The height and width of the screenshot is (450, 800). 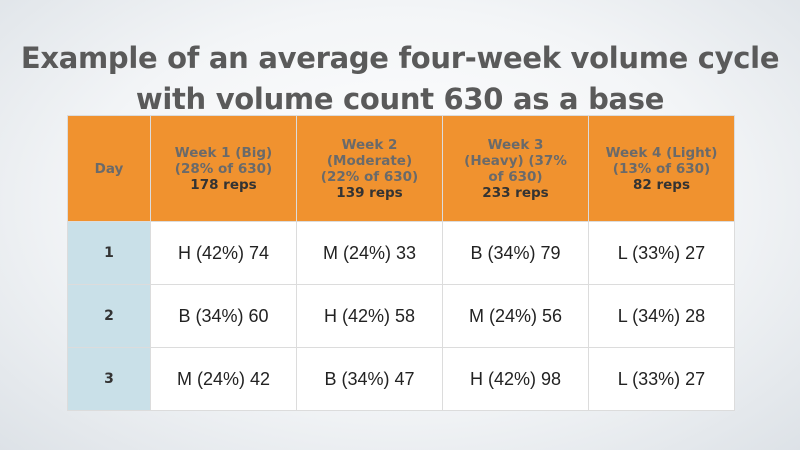 What do you see at coordinates (223, 379) in the screenshot?
I see `table-cell: M (24%) 42` at bounding box center [223, 379].